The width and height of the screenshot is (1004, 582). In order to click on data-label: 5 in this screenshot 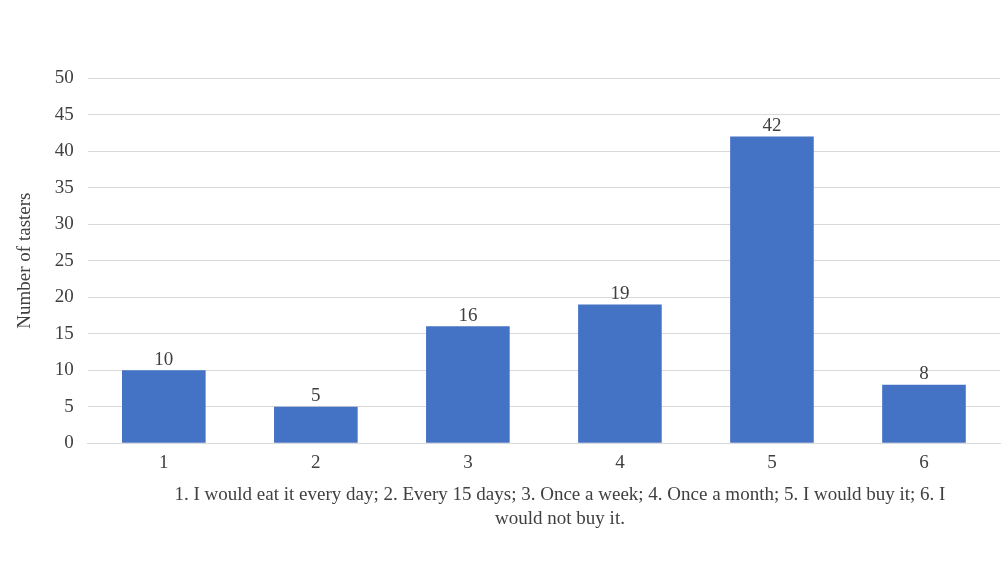, I will do `click(316, 395)`.